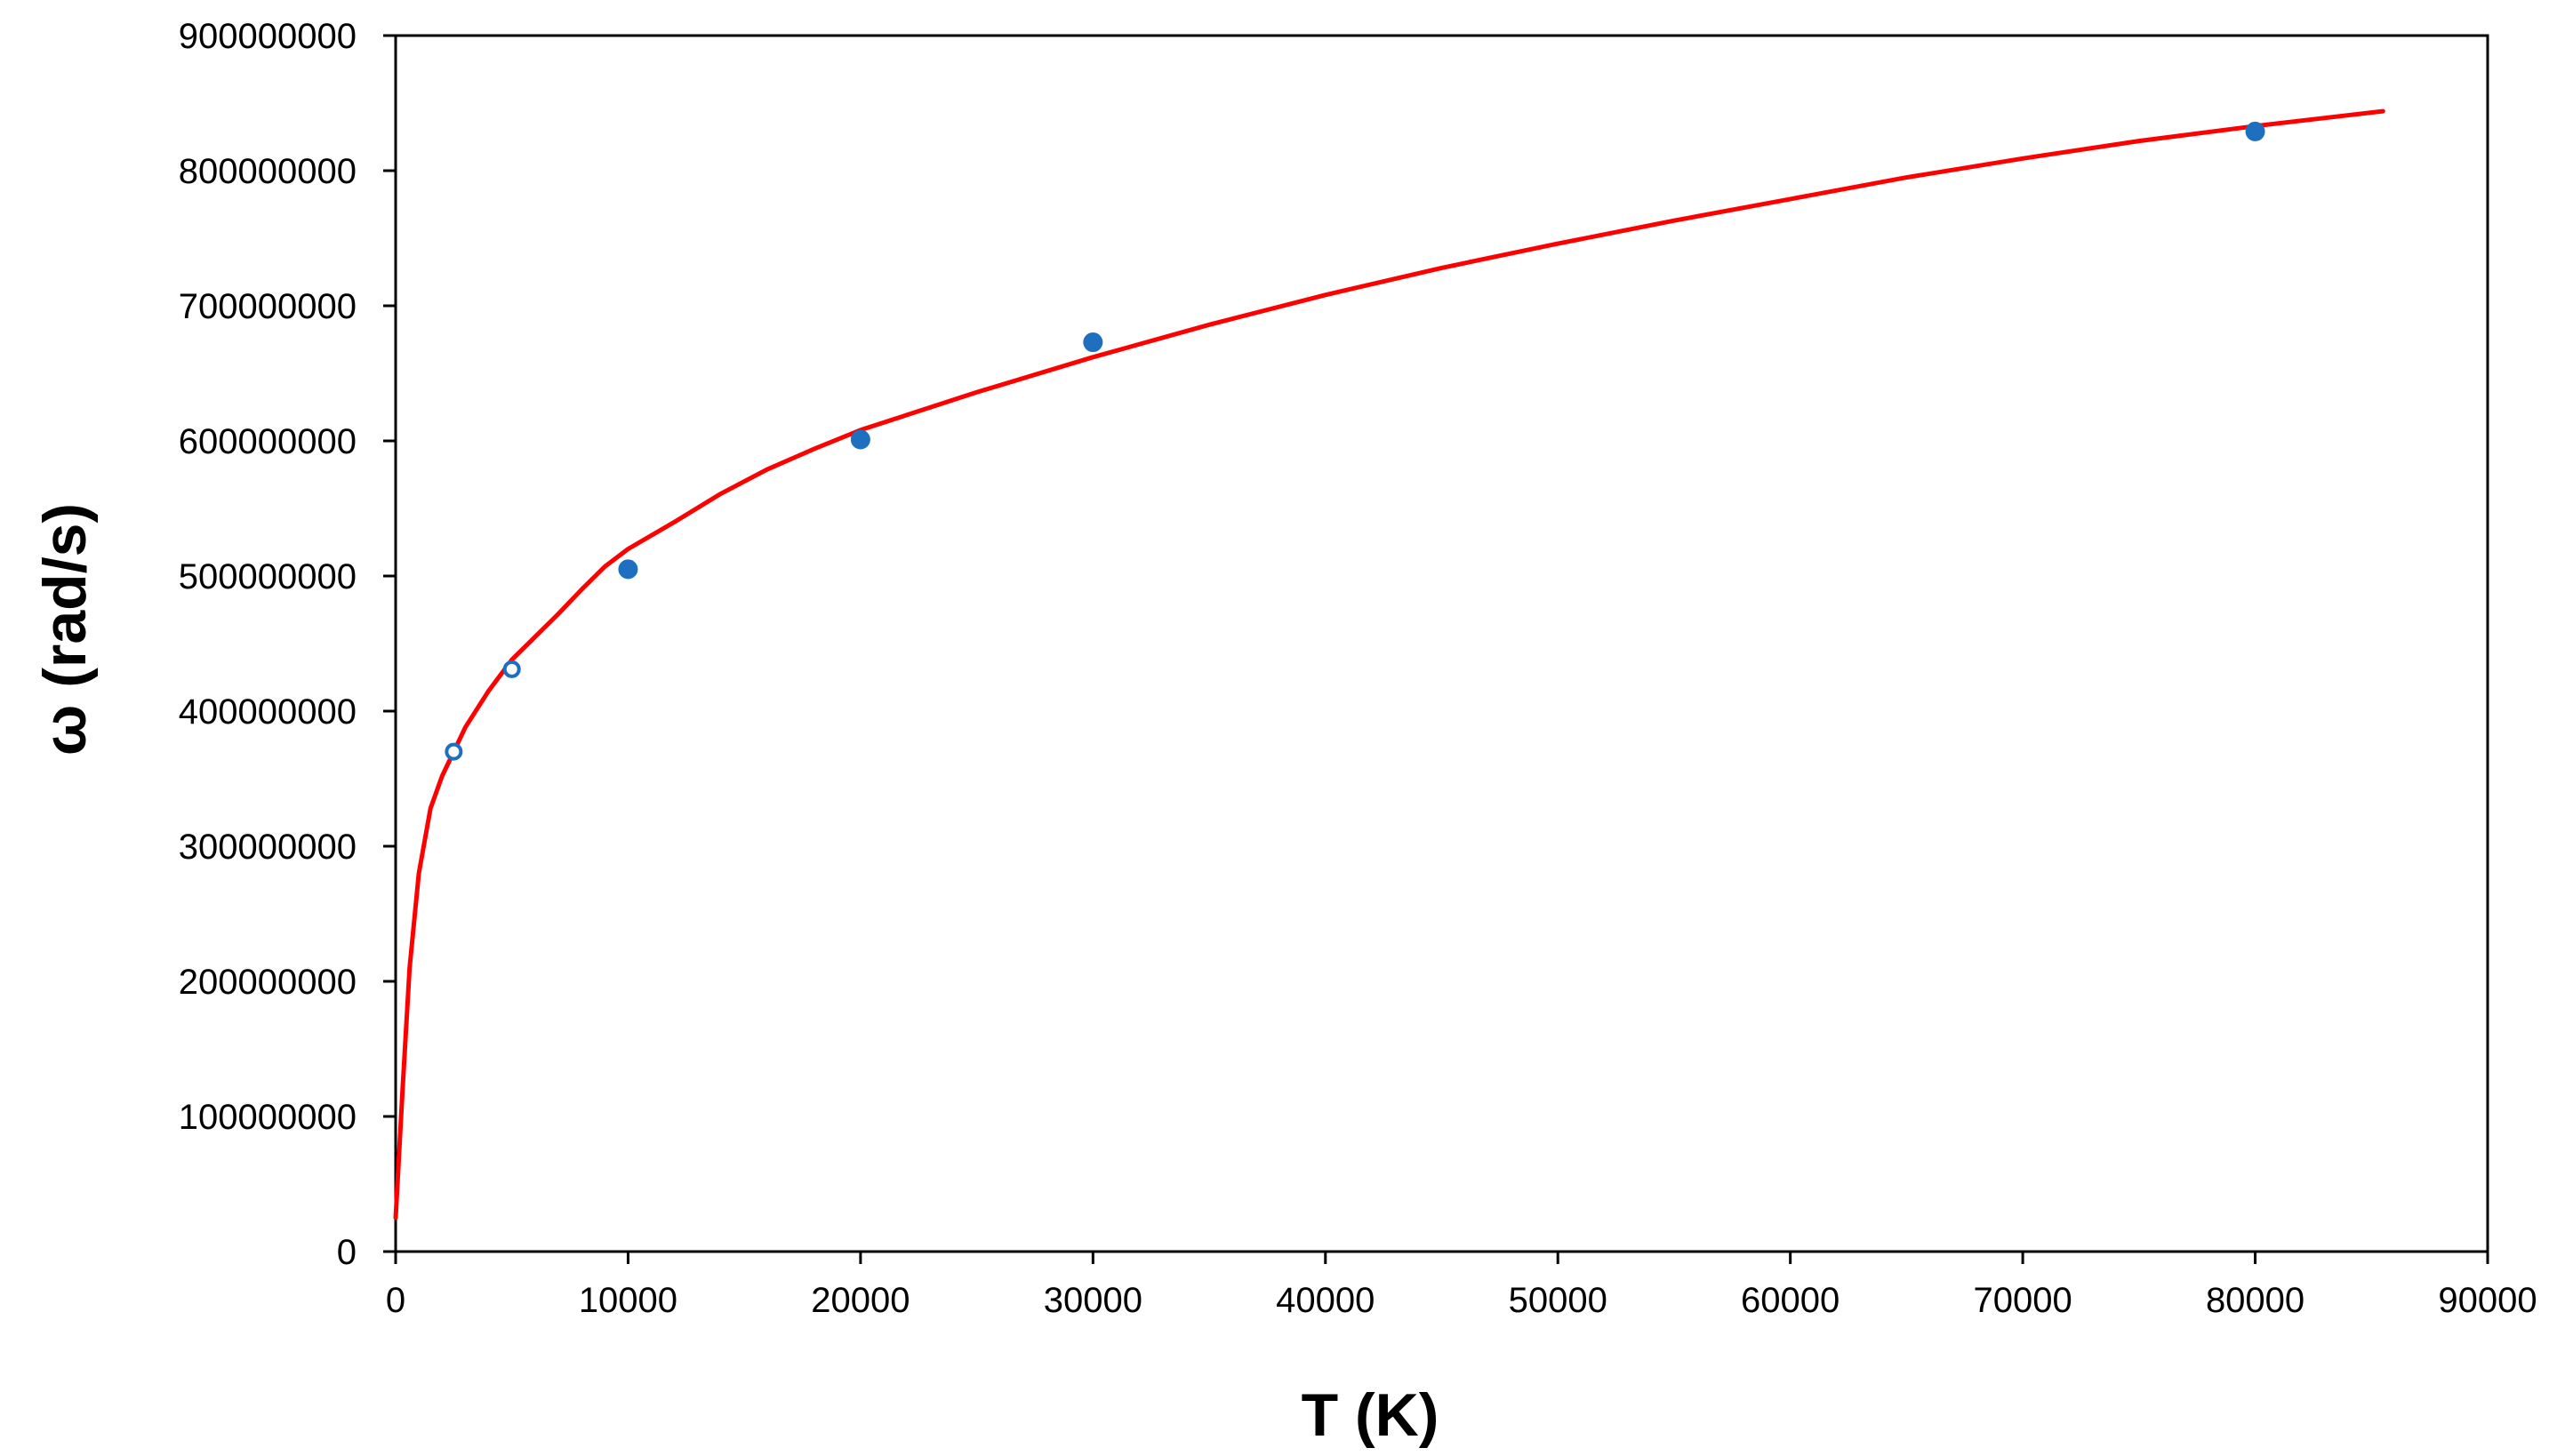 This screenshot has height=1456, width=2565. Describe the element at coordinates (268, 982) in the screenshot. I see `y-tick-label: 200000000` at that location.